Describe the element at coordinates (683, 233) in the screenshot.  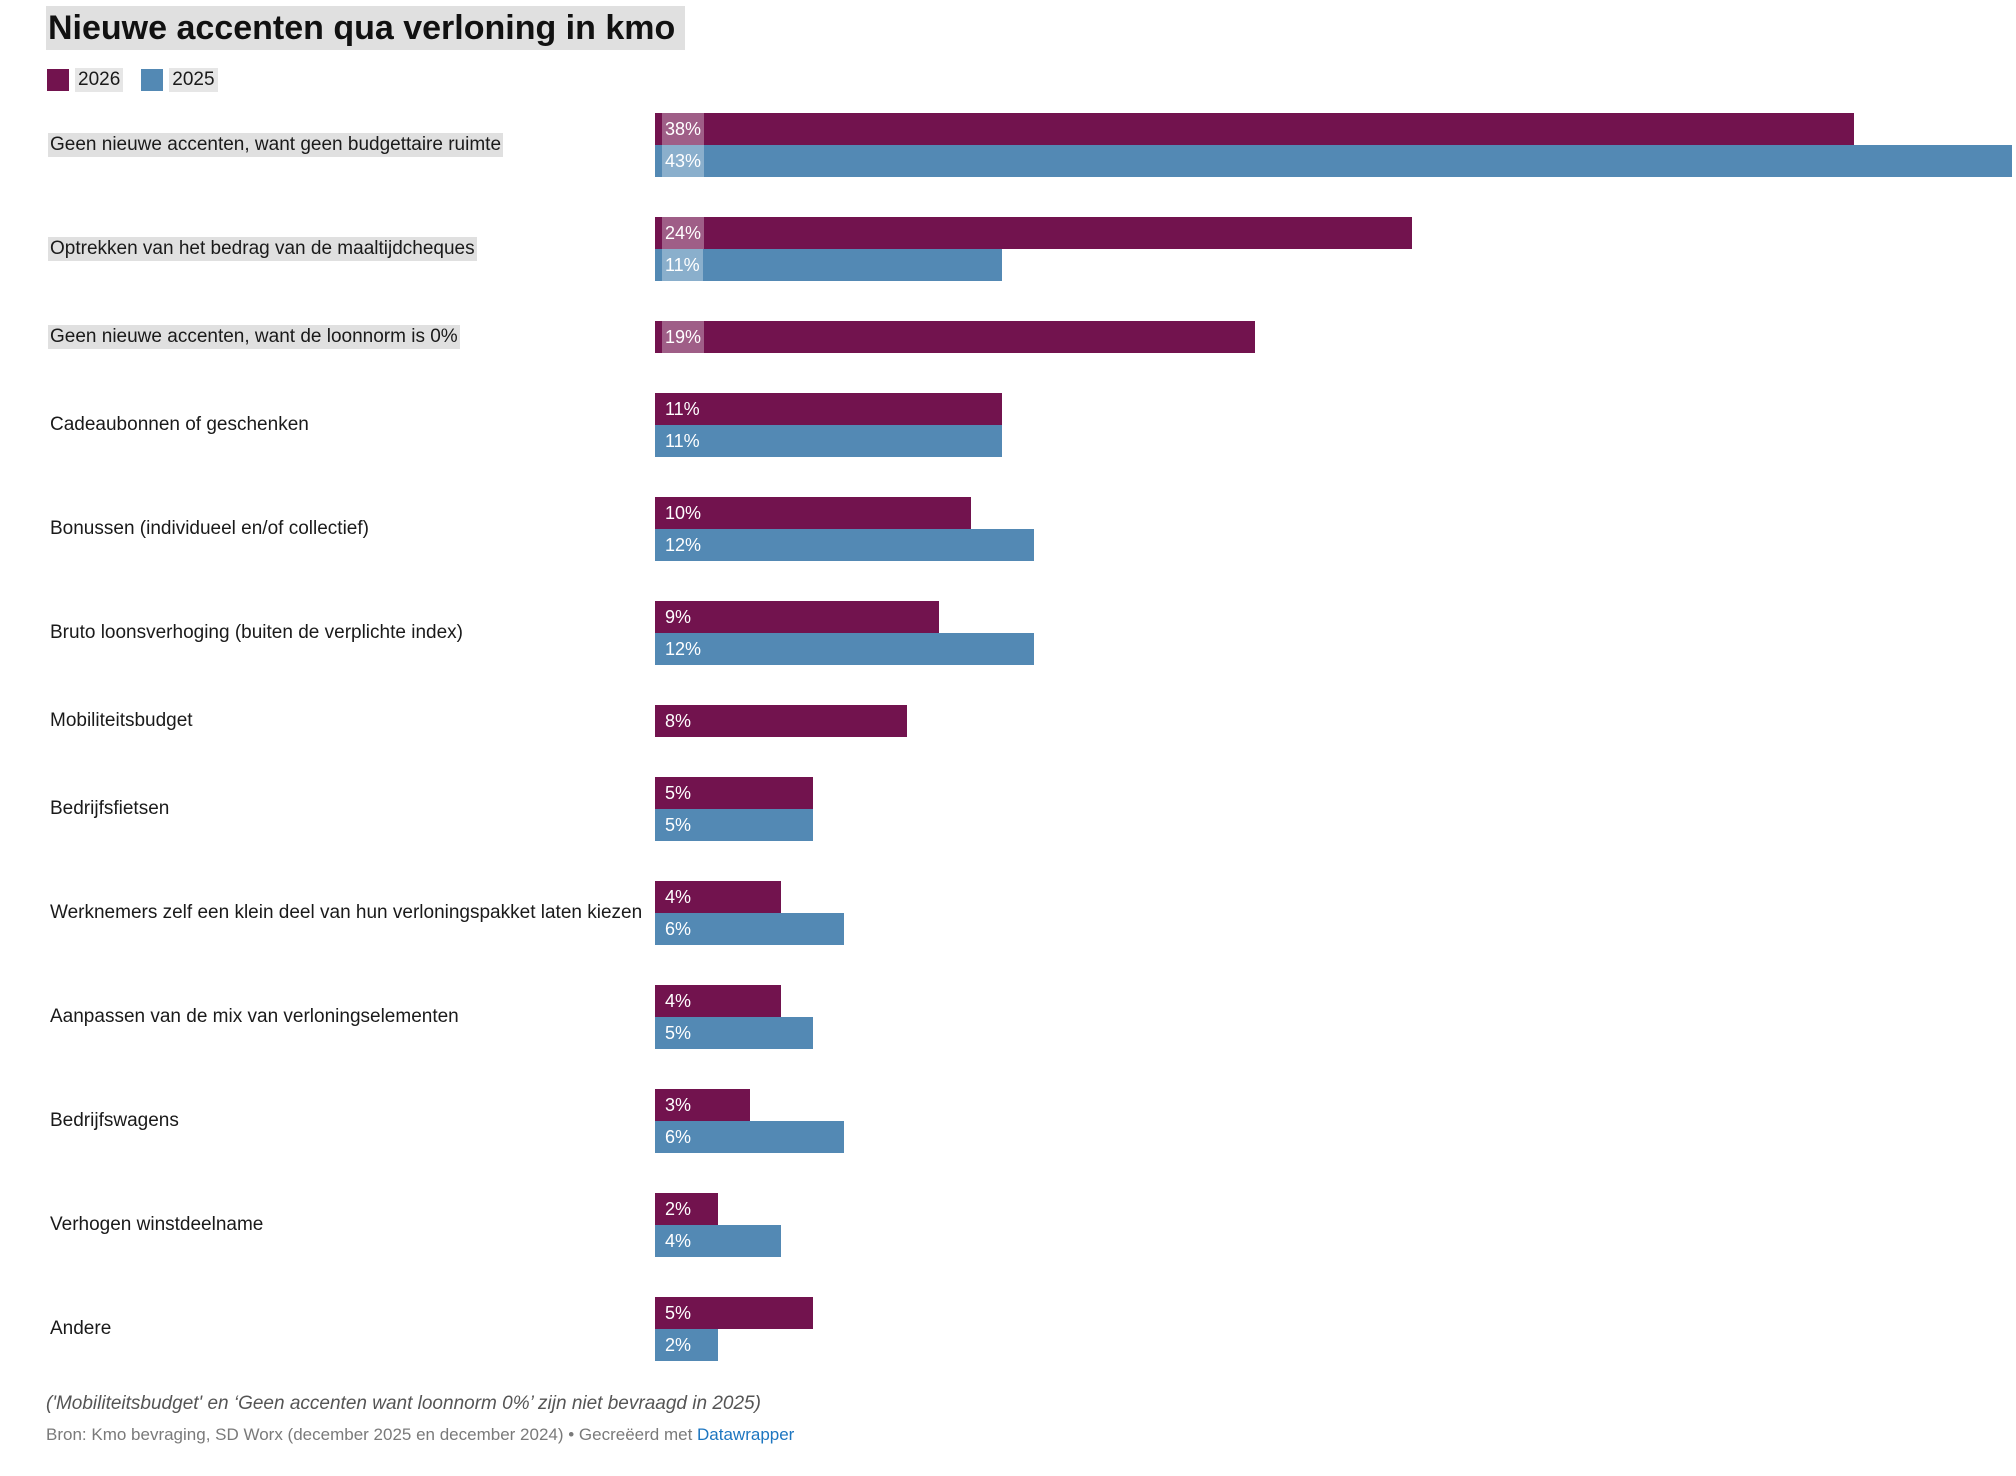
I see `bar-value-label: 24%` at that location.